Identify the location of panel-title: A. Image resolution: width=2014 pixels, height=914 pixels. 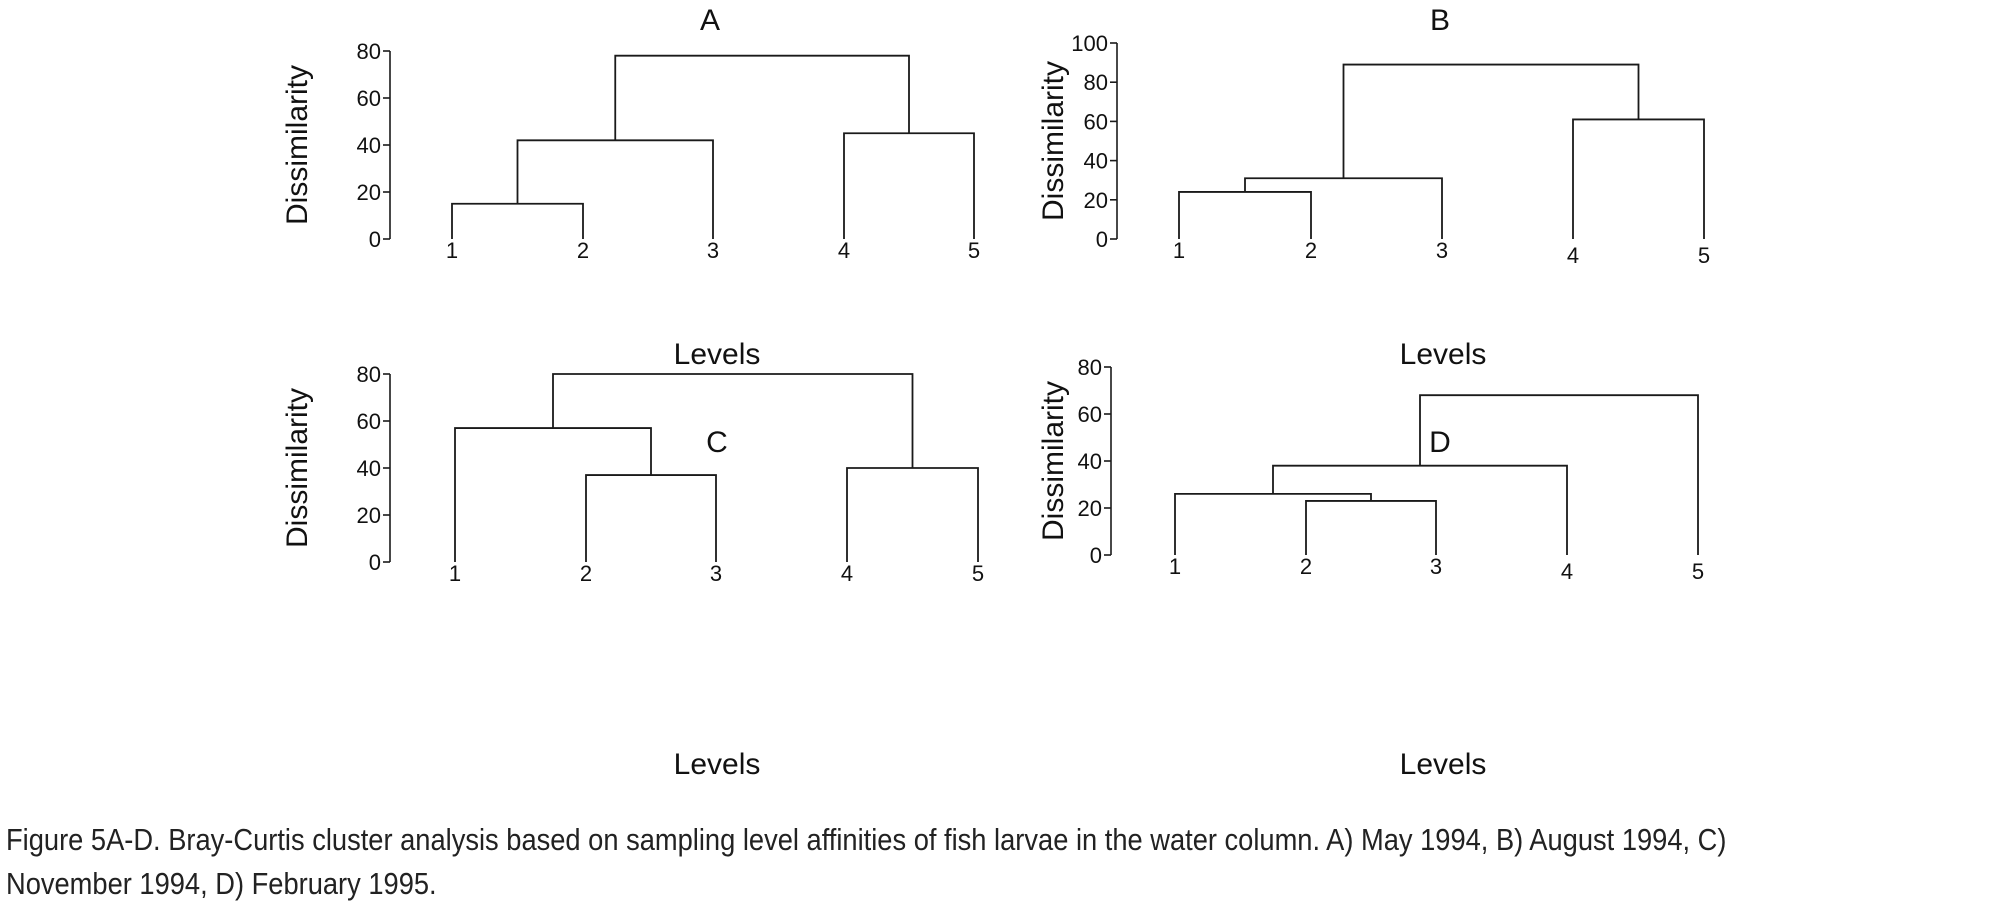
(710, 20).